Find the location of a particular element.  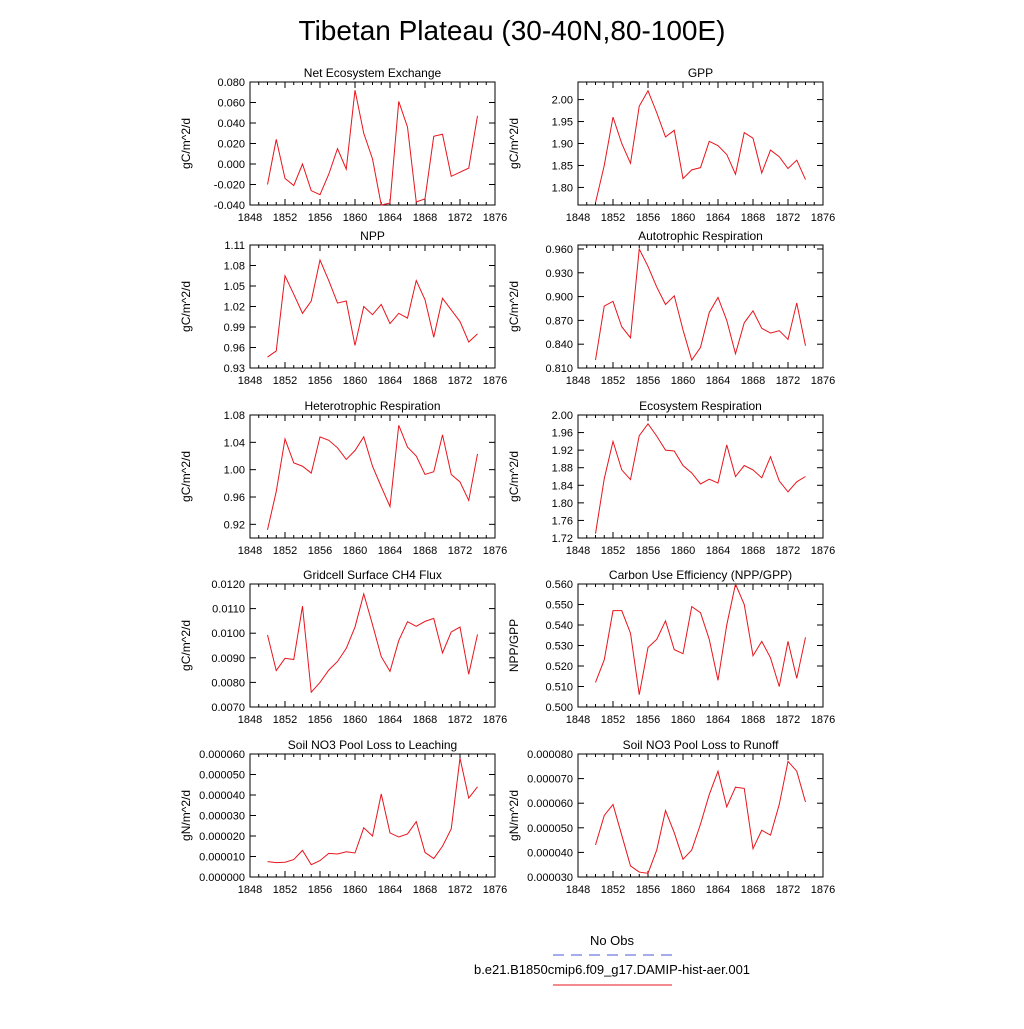

y-tick-label: 0.96 is located at coordinates (234, 498).